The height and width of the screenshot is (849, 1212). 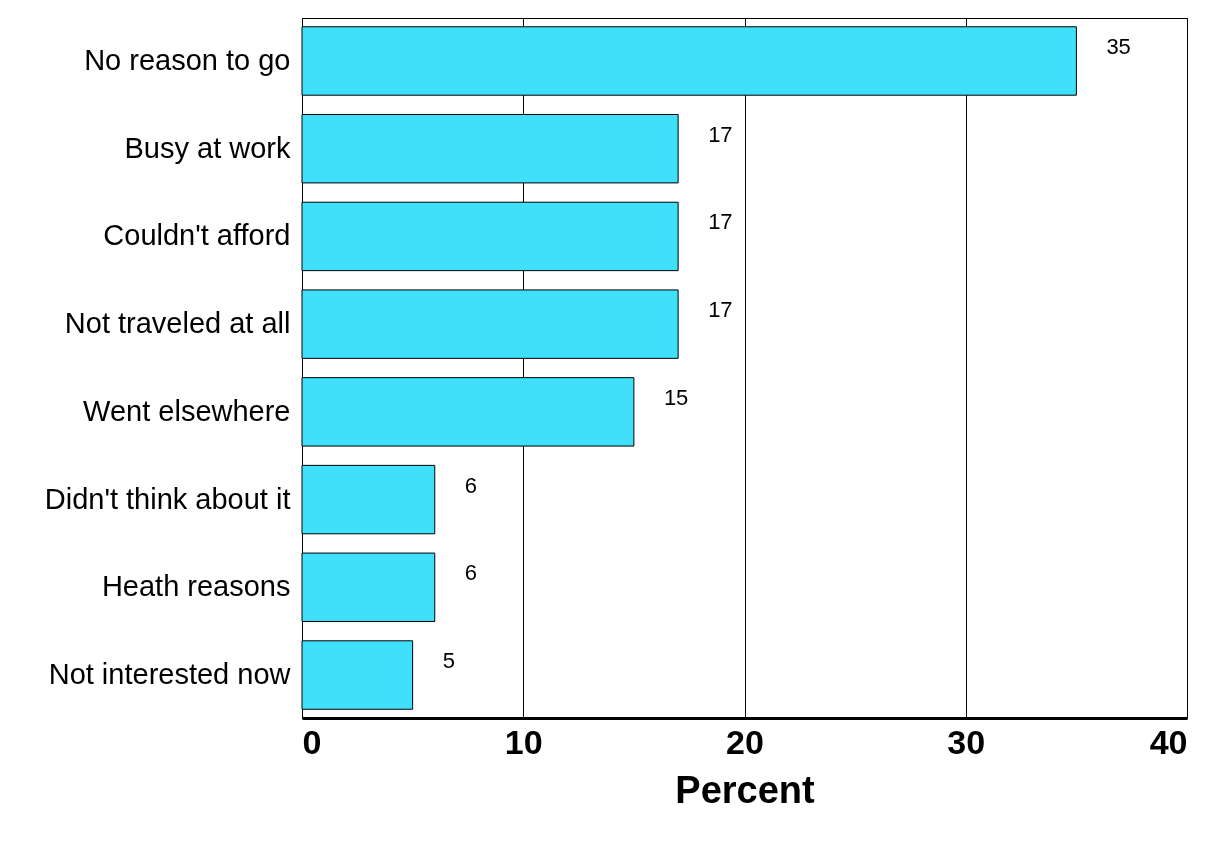 What do you see at coordinates (196, 586) in the screenshot?
I see `y-tick-label: Heath reasons` at bounding box center [196, 586].